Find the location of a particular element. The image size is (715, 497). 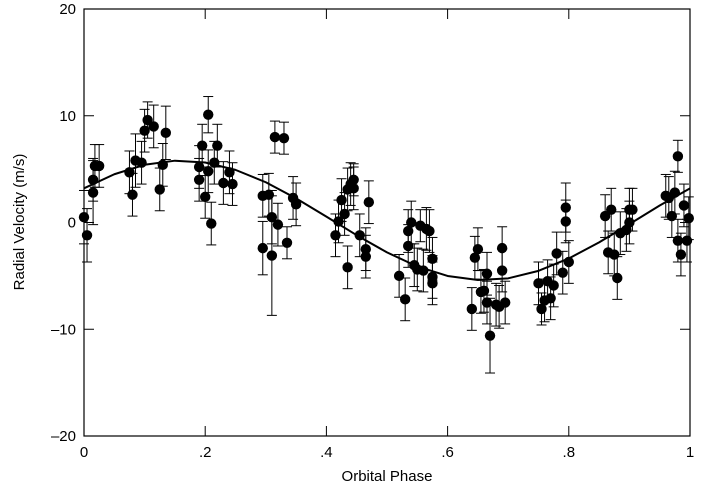

y-axis-label: Radial Velocity (m/s) is located at coordinates (19, 222).